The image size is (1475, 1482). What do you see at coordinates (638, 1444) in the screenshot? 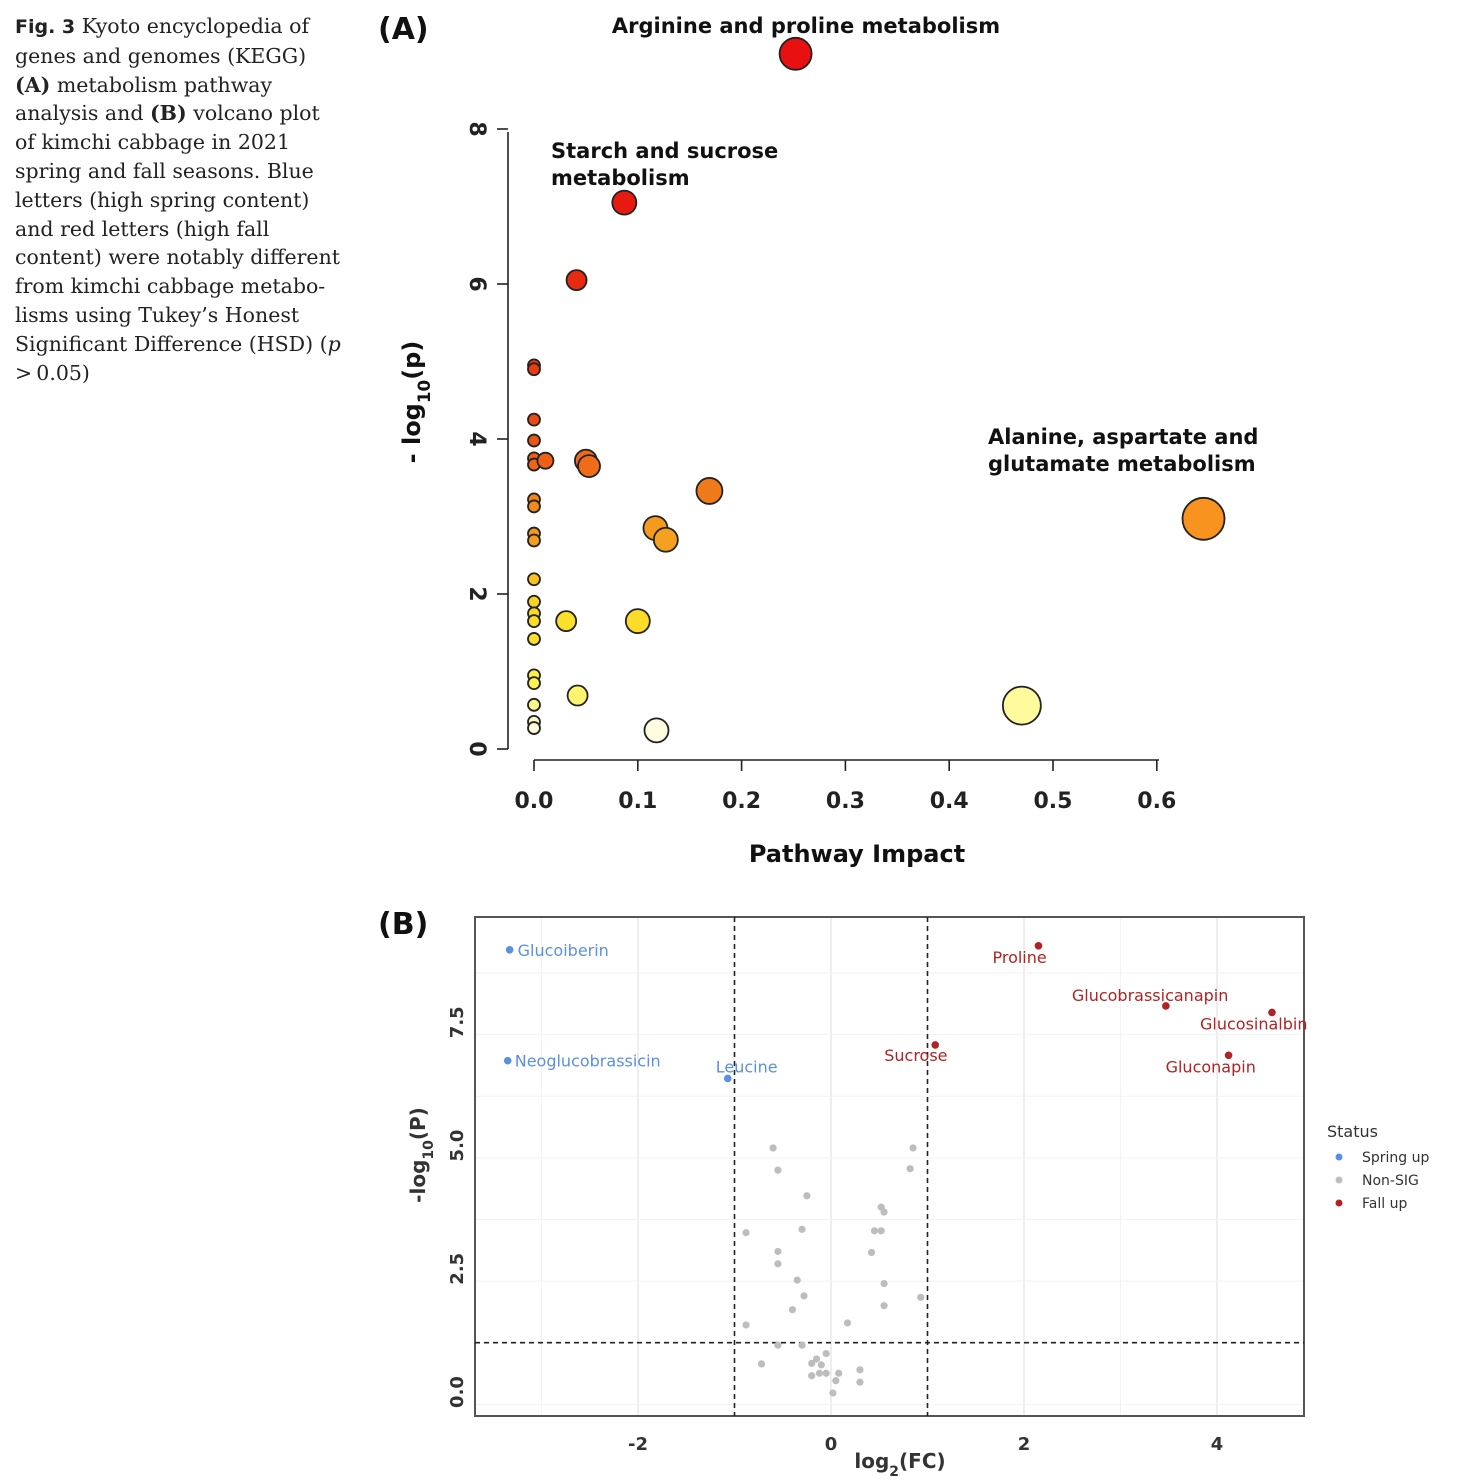
I see `x-tick-label: -2` at bounding box center [638, 1444].